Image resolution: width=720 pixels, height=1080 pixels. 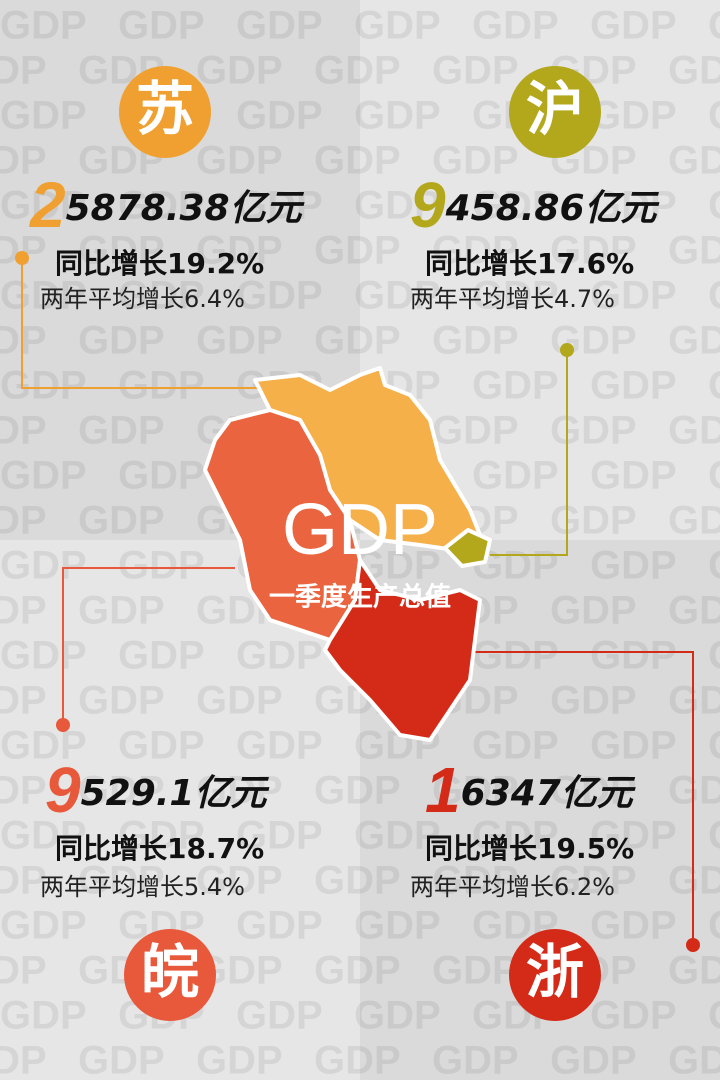 What do you see at coordinates (170, 972) in the screenshot?
I see `region-name: 皖` at bounding box center [170, 972].